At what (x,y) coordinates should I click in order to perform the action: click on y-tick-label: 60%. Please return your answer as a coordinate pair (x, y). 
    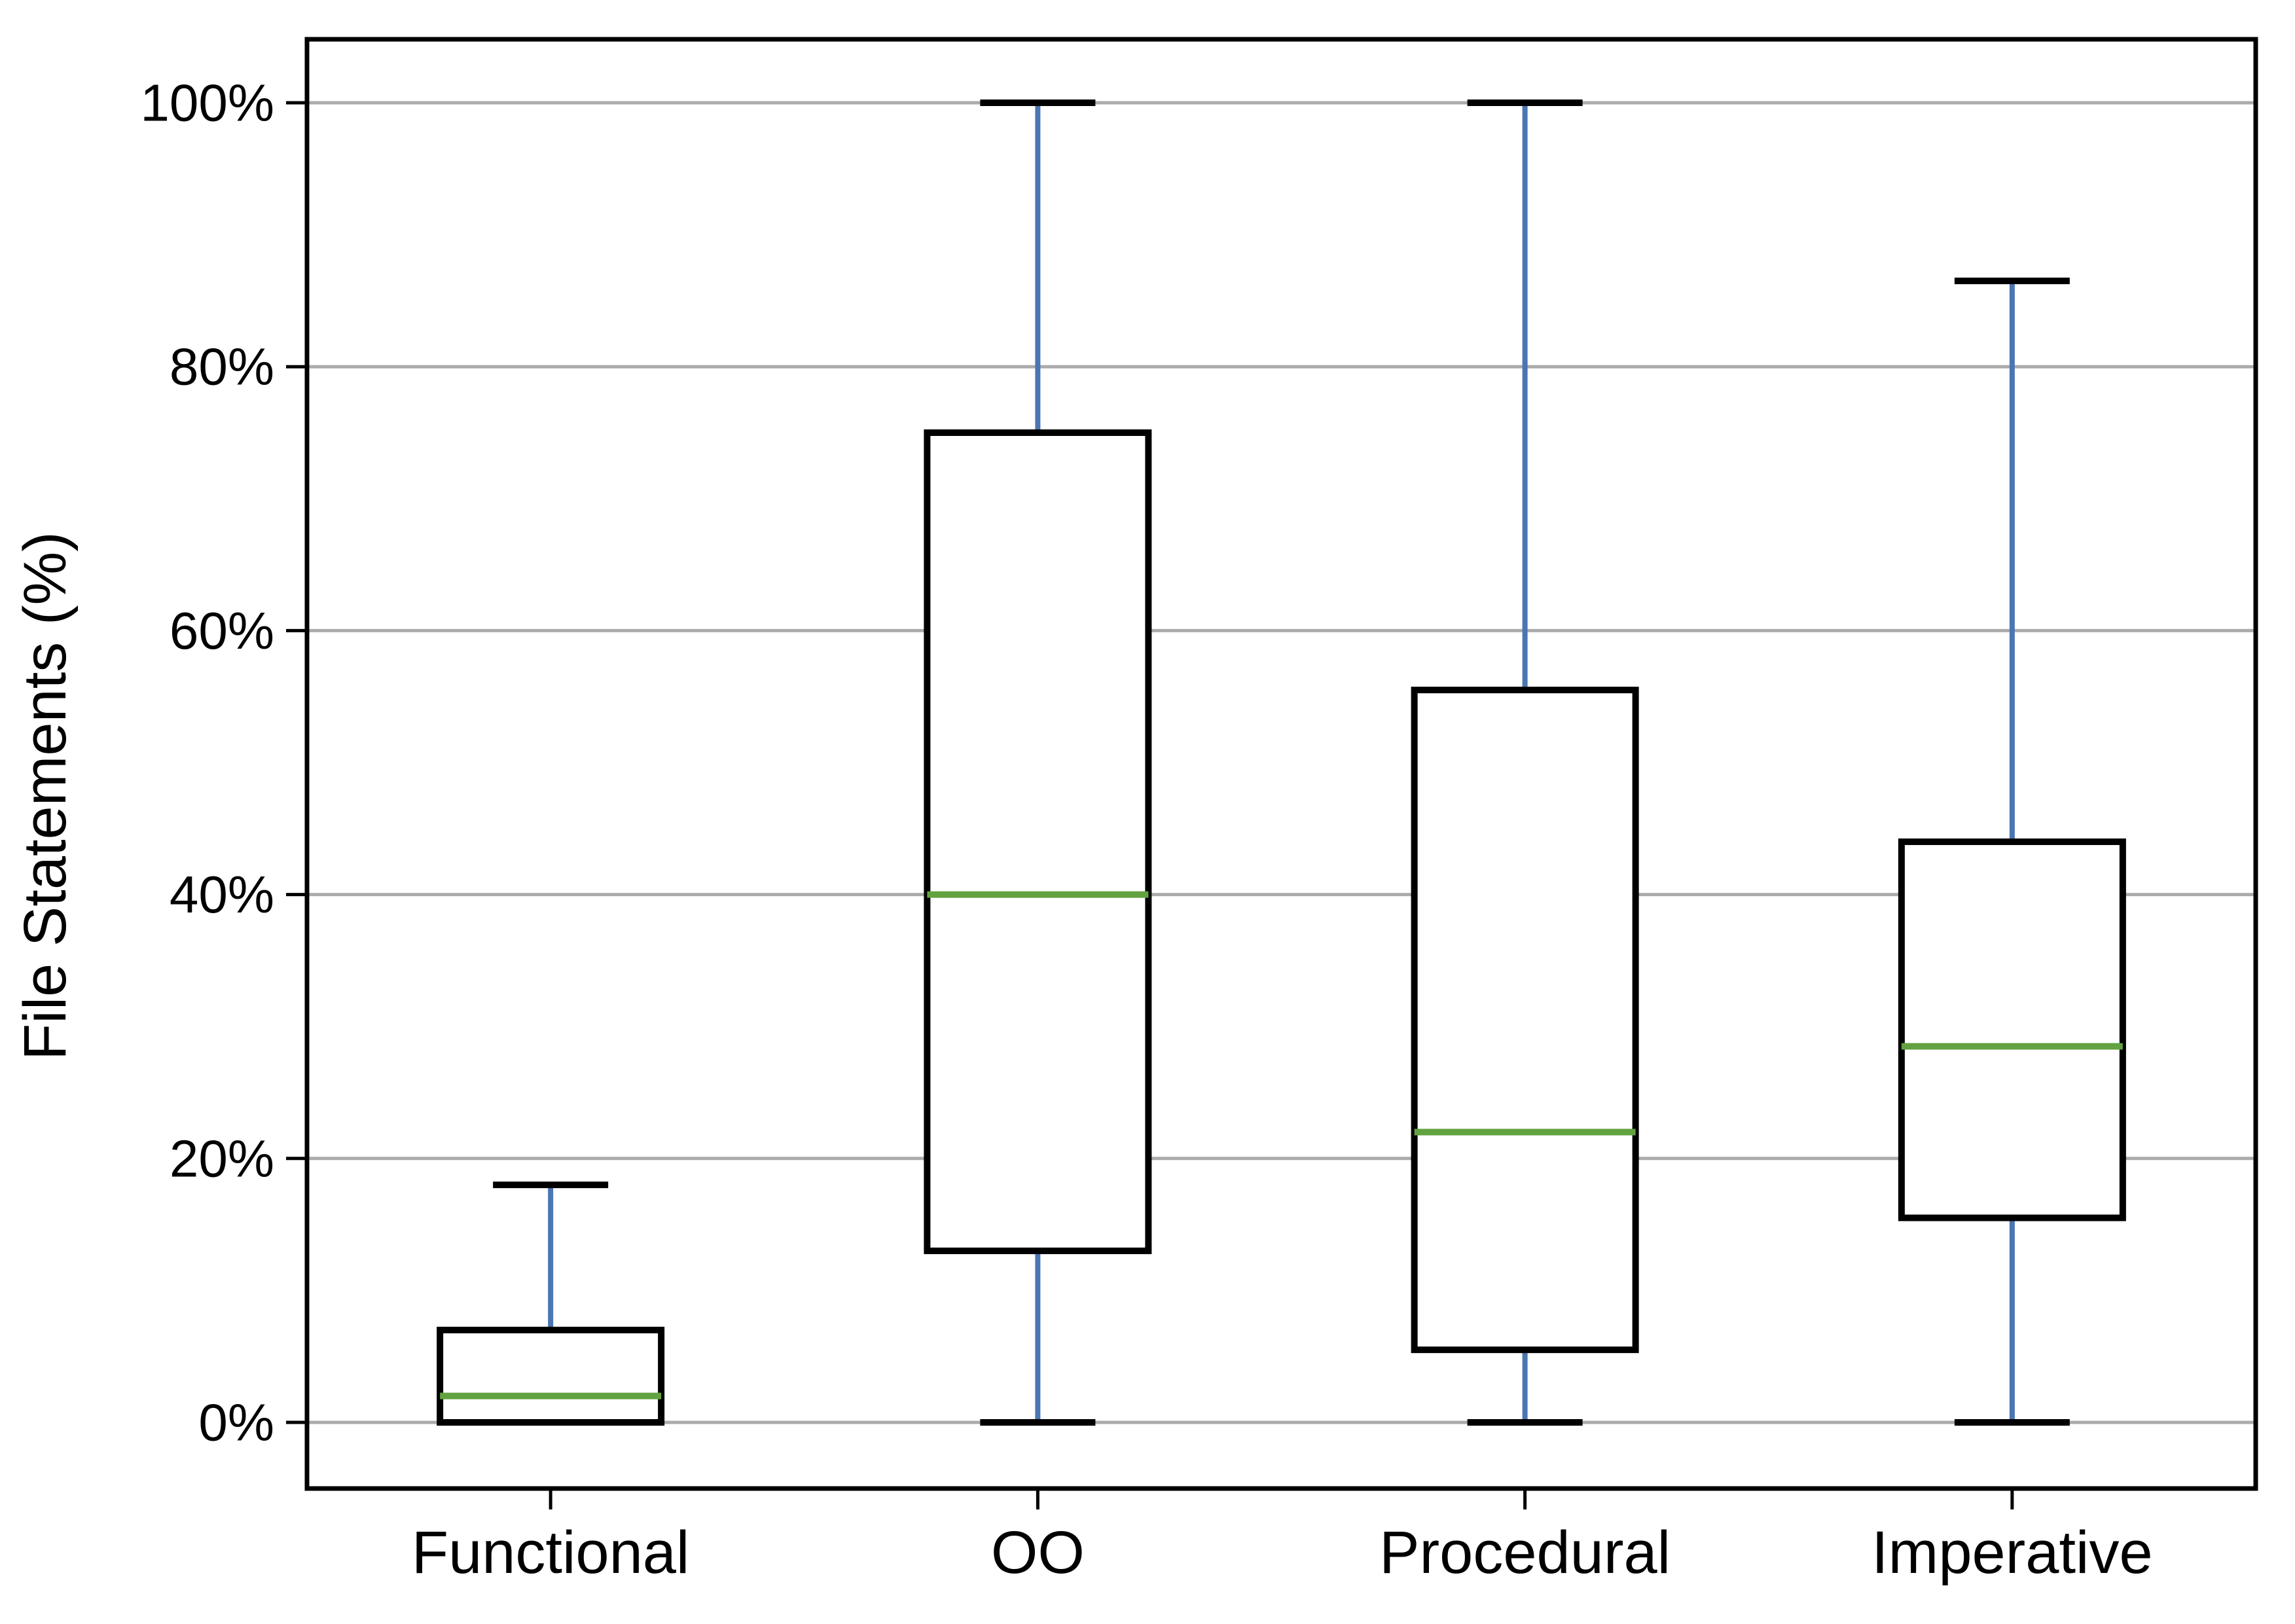
    Looking at the image, I should click on (222, 631).